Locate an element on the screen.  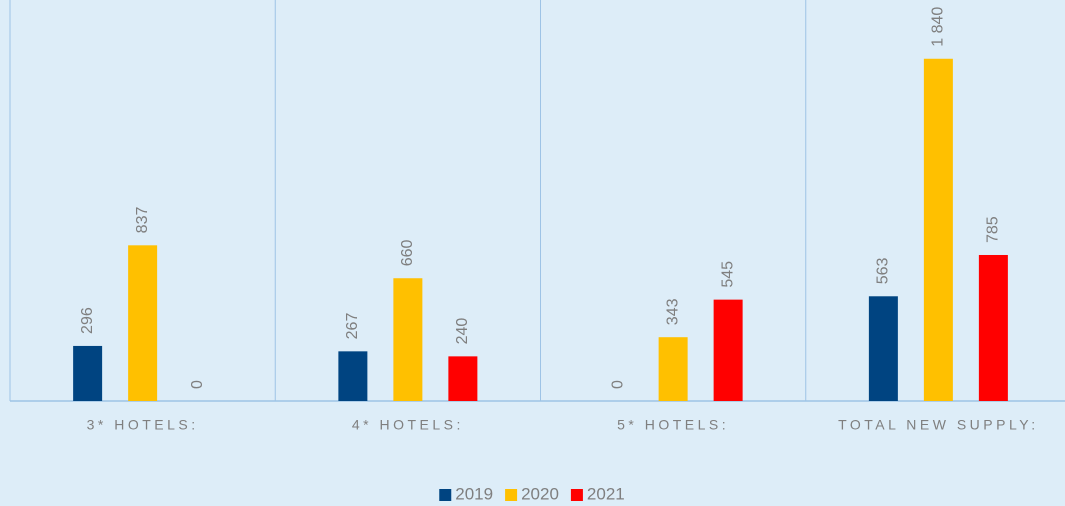
x-tick-label: 5* HOTELS: is located at coordinates (673, 425).